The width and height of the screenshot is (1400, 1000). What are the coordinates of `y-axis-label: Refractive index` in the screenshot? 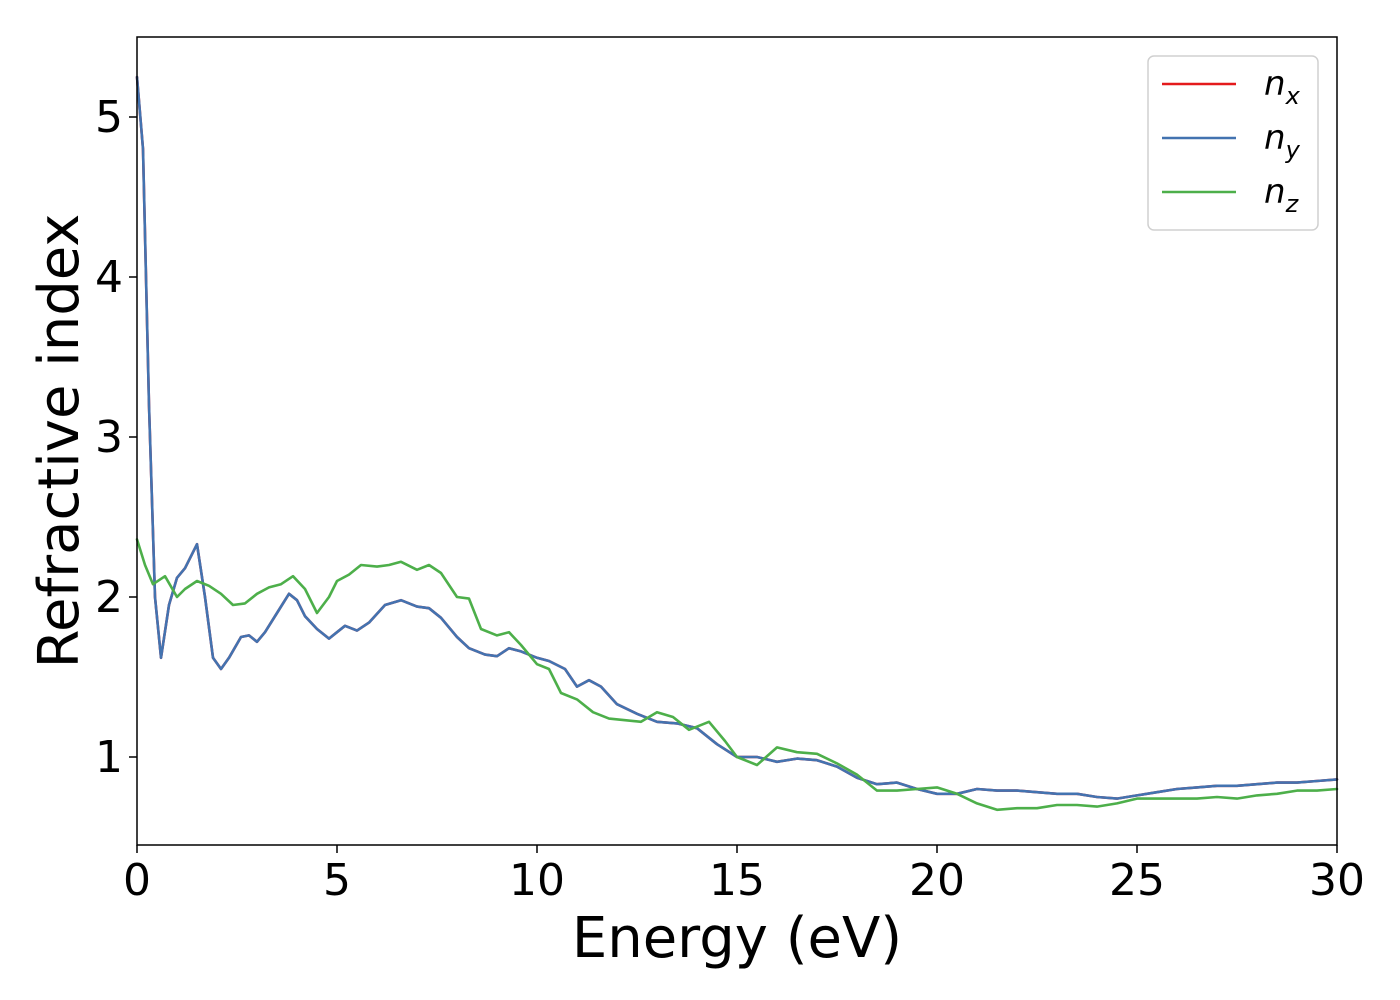 It's located at (59, 441).